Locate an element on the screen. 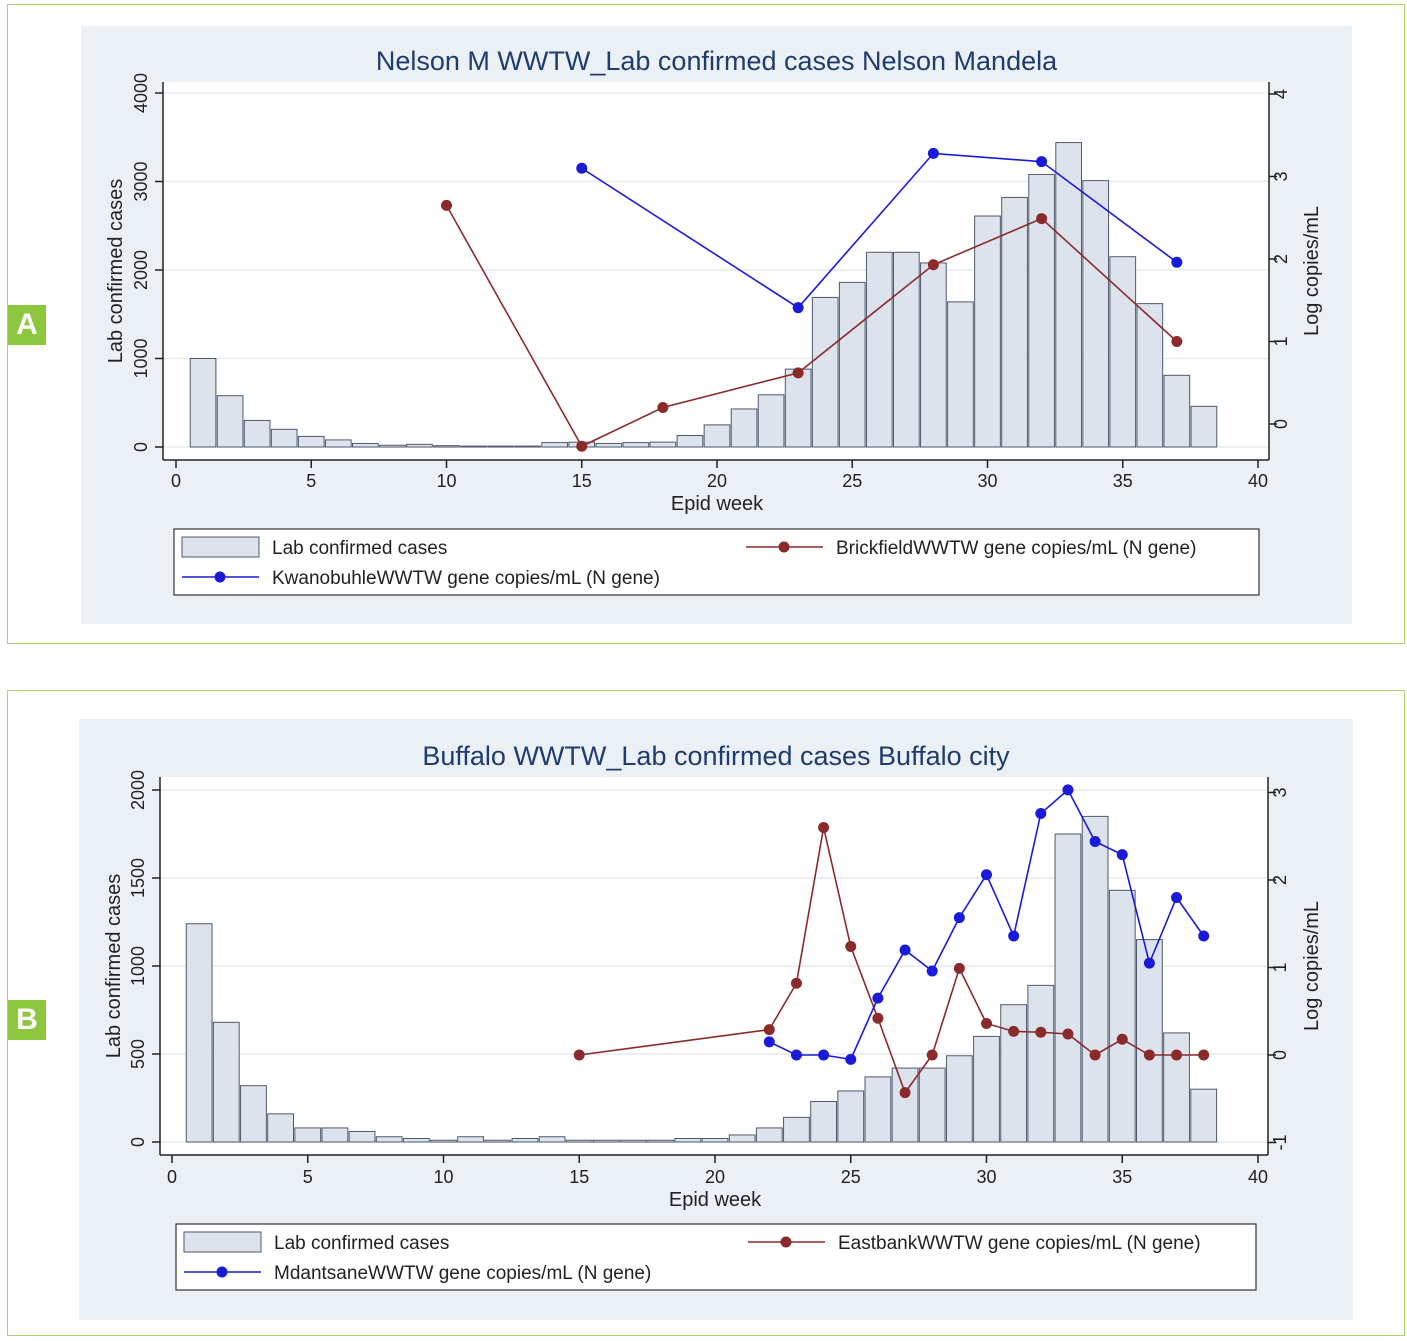 Image resolution: width=1407 pixels, height=1341 pixels. charta-x-tick-label: 25 is located at coordinates (852, 481).